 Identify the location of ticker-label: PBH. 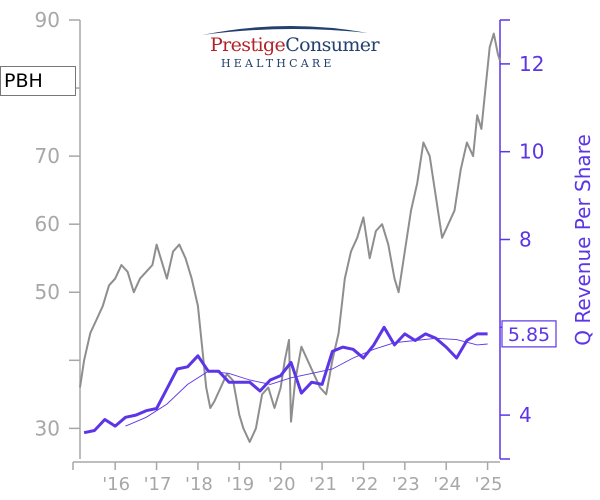
(38, 81).